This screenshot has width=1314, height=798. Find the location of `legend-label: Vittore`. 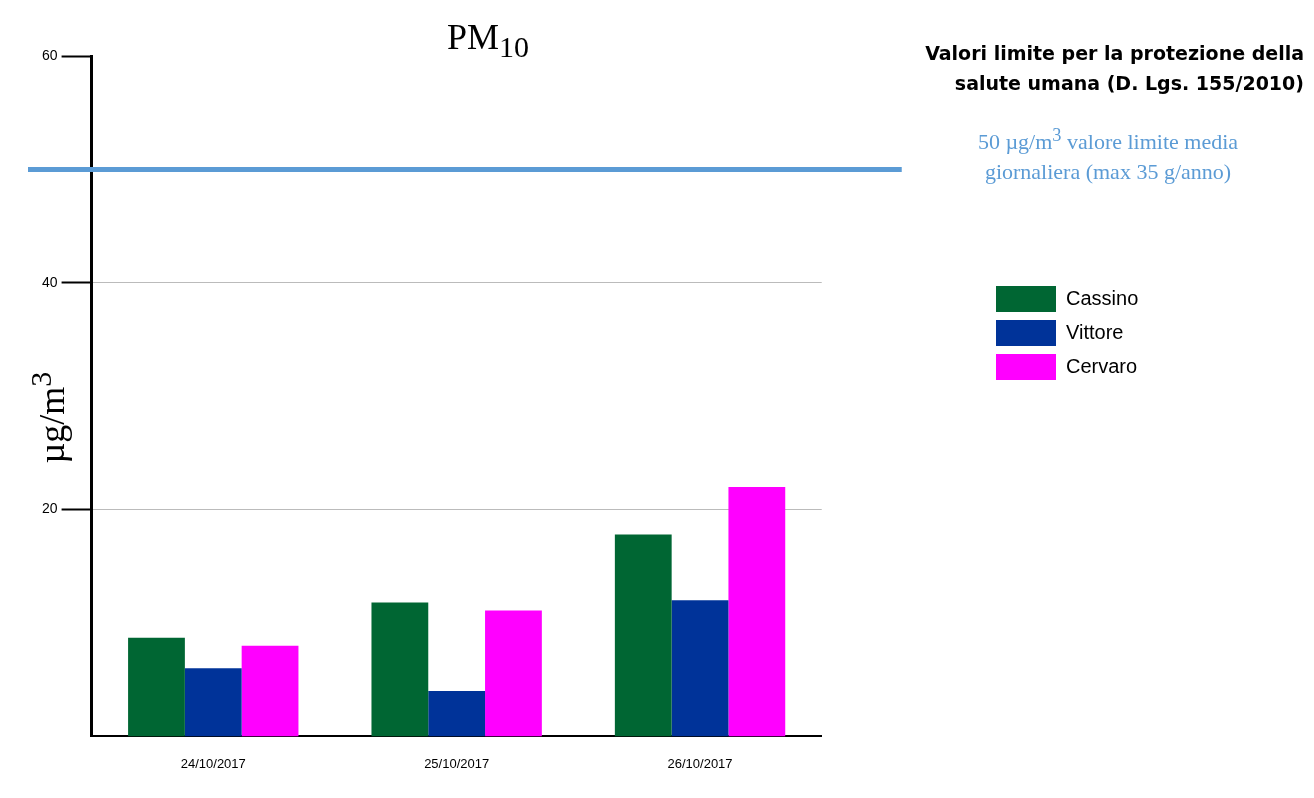

legend-label: Vittore is located at coordinates (1095, 331).